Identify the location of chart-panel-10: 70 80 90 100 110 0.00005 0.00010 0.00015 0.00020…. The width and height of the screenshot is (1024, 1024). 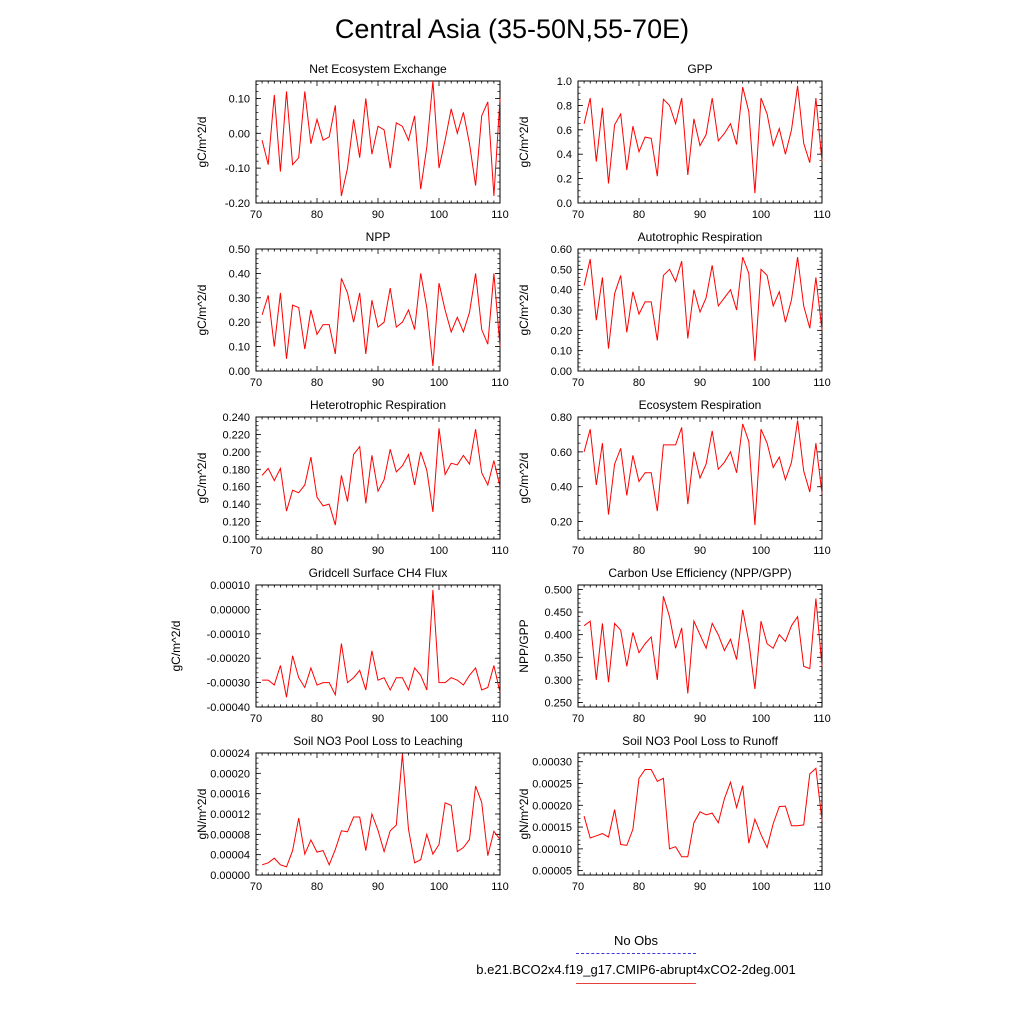
(674, 813).